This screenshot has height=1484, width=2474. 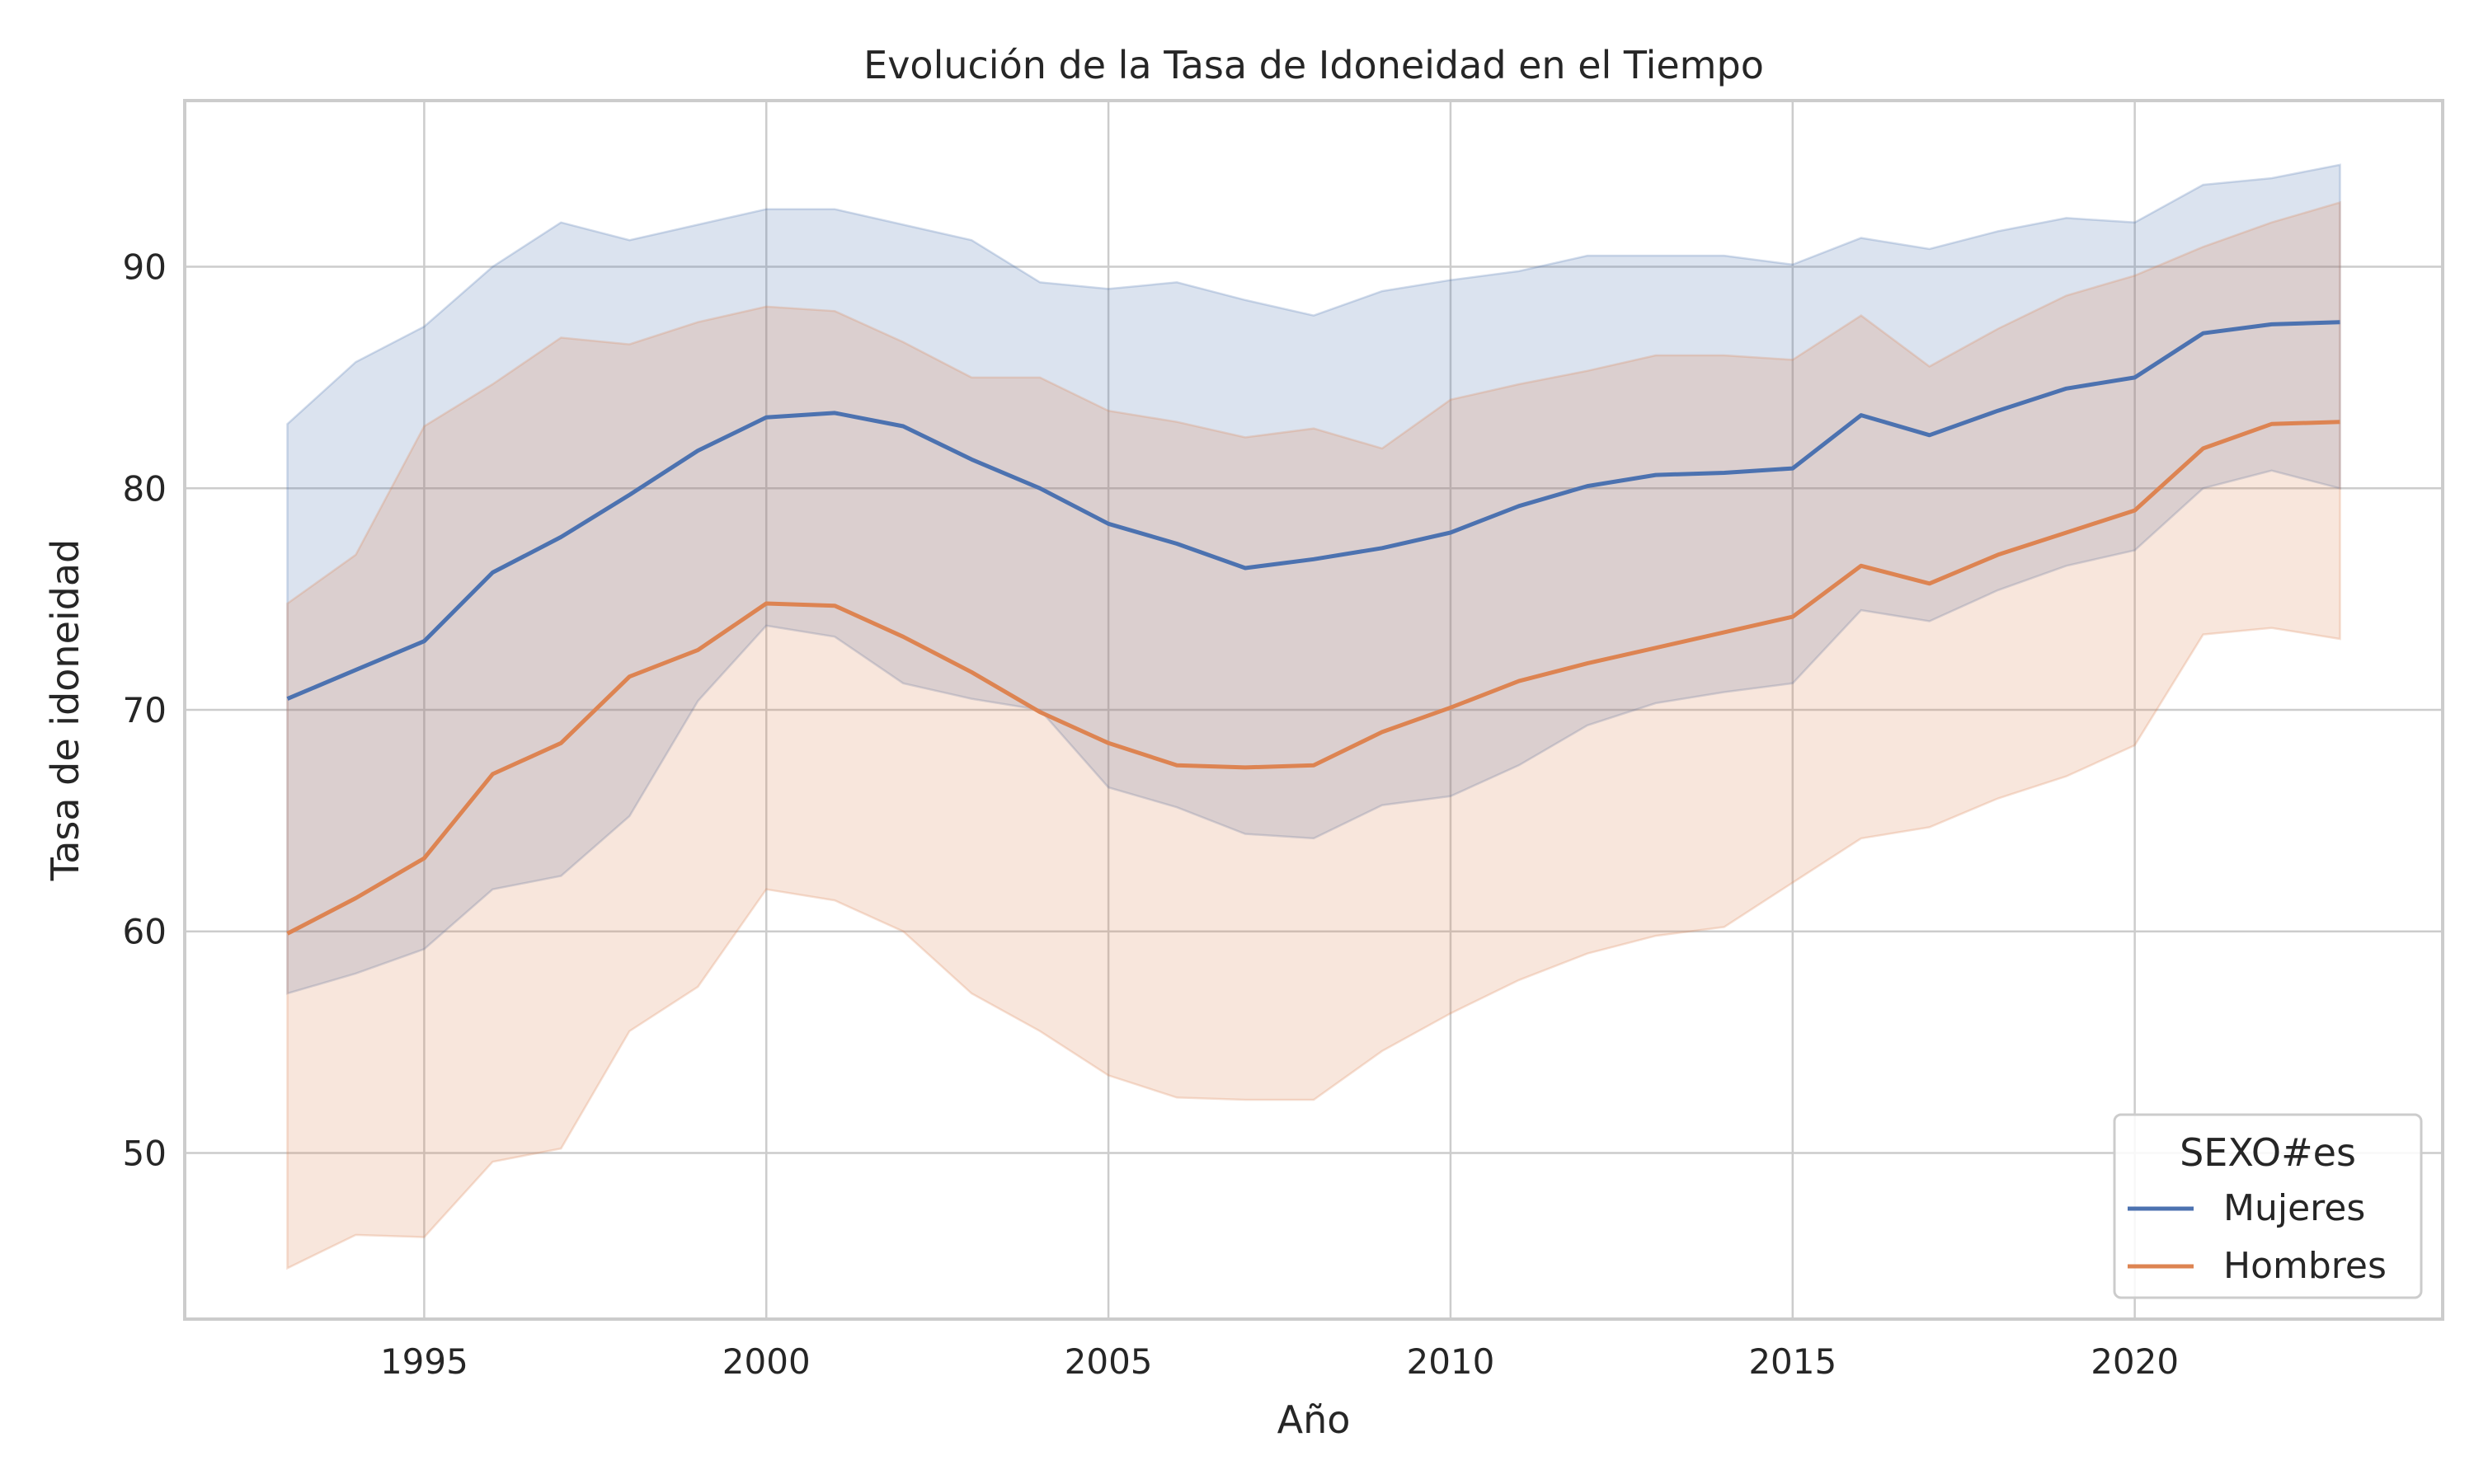 I want to click on legend-item-mujeres: Mujeres, so click(x=2246, y=1208).